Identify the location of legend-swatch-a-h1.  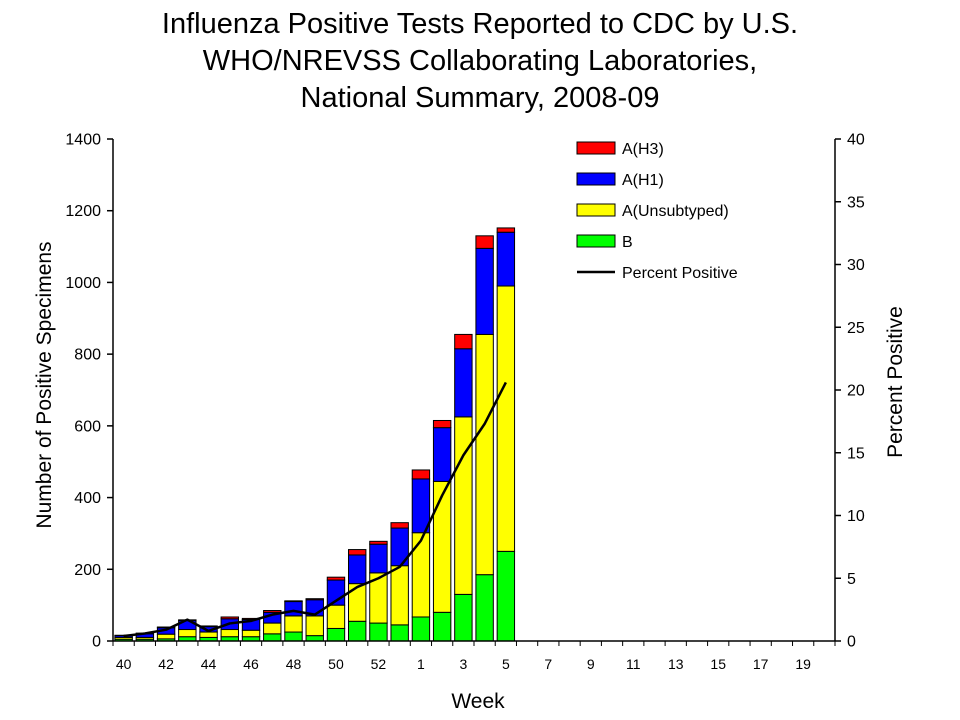
(596, 179).